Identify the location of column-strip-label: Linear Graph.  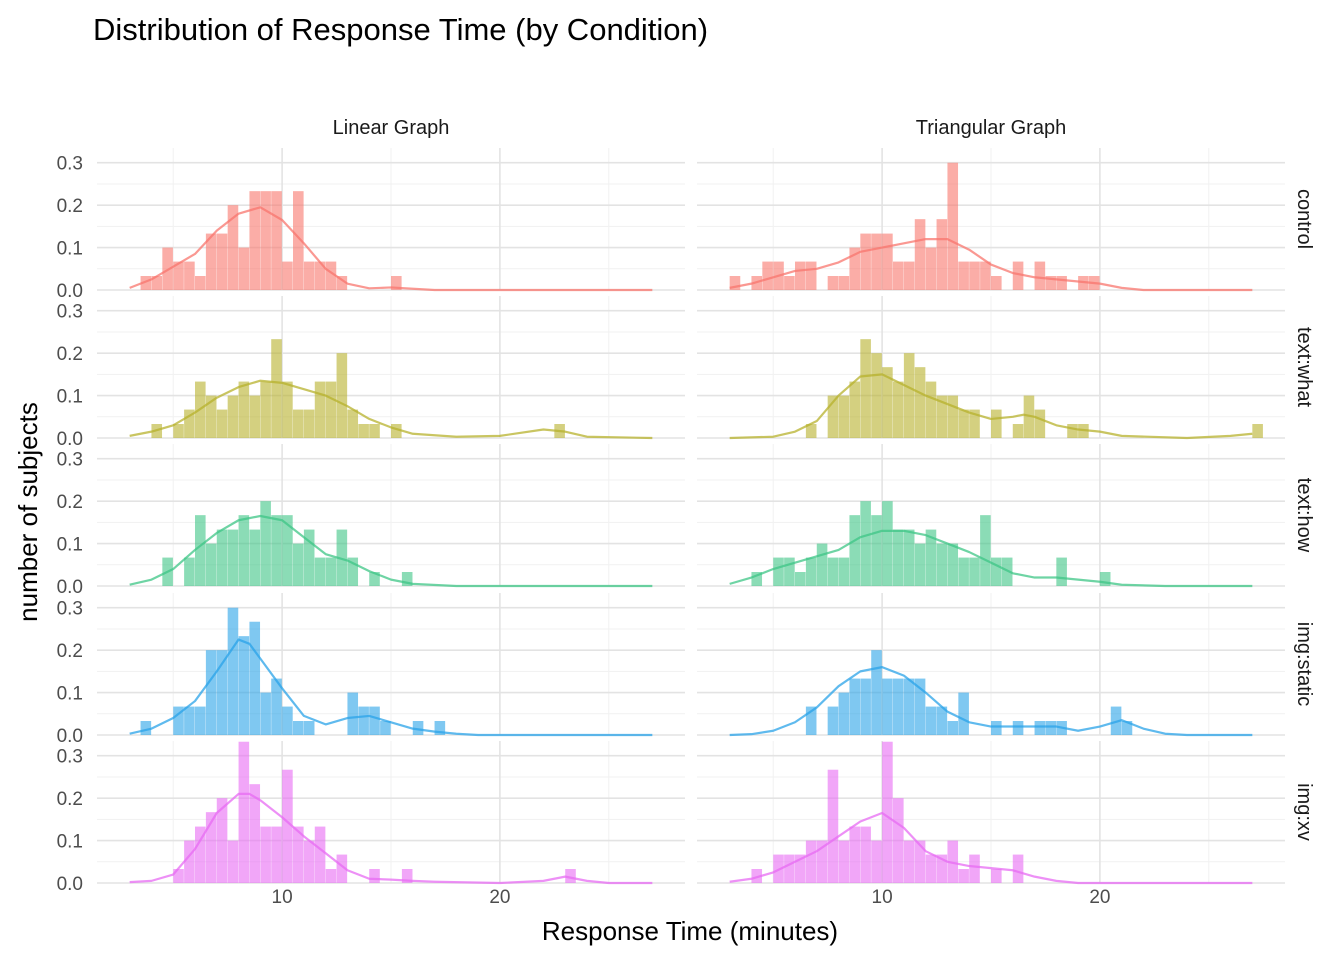
(391, 128).